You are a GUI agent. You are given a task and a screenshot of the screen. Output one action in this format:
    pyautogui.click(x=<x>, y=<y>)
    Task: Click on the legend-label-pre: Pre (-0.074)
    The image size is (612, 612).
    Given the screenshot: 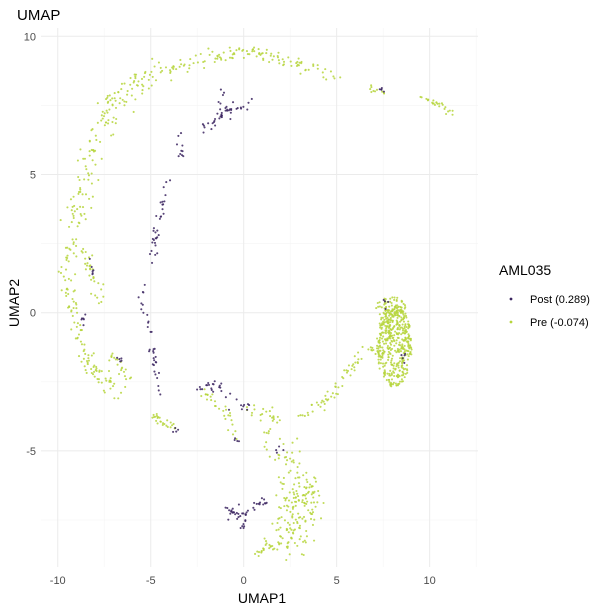 What is the action you would take?
    pyautogui.click(x=559, y=323)
    